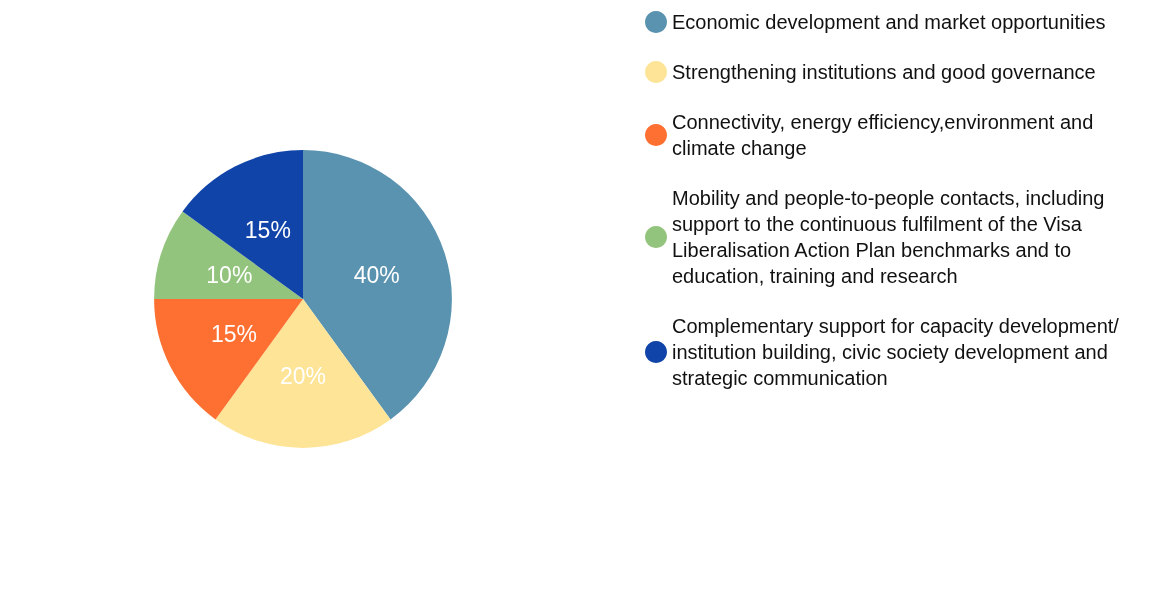  What do you see at coordinates (376, 275) in the screenshot?
I see `data-label: 40%` at bounding box center [376, 275].